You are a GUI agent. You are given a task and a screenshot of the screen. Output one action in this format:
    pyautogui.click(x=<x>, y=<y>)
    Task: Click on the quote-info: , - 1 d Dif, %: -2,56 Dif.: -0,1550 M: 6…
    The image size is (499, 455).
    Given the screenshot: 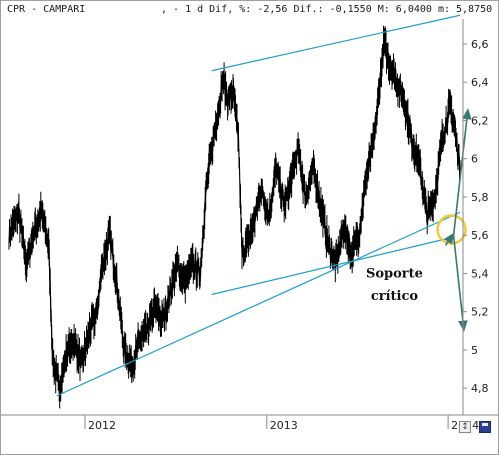 What is the action you would take?
    pyautogui.click(x=327, y=9)
    